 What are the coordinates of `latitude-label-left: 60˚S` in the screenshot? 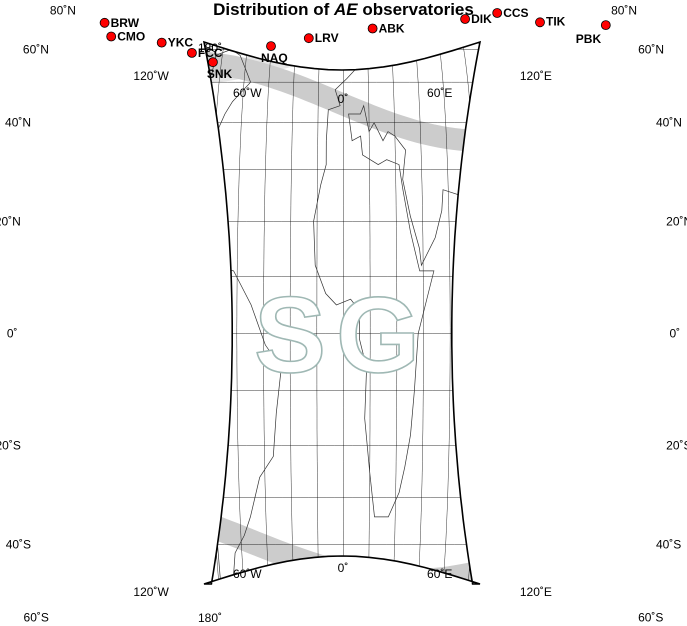 It's located at (36, 618).